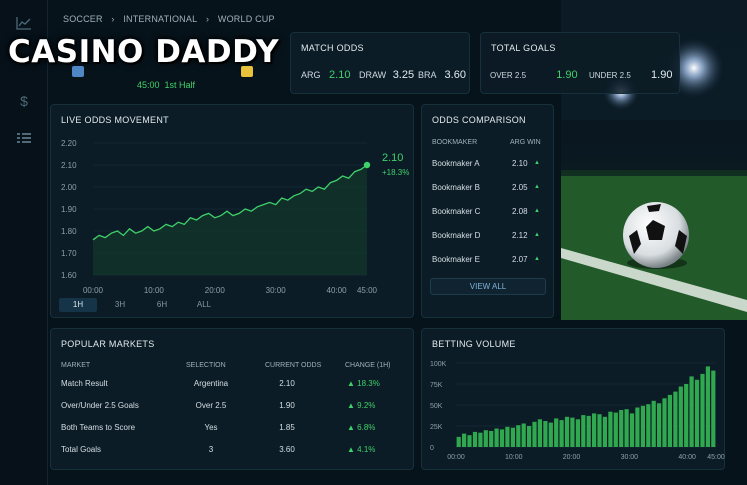 Image resolution: width=747 pixels, height=485 pixels. What do you see at coordinates (456, 259) in the screenshot?
I see `bookmaker-name: Bookmaker E` at bounding box center [456, 259].